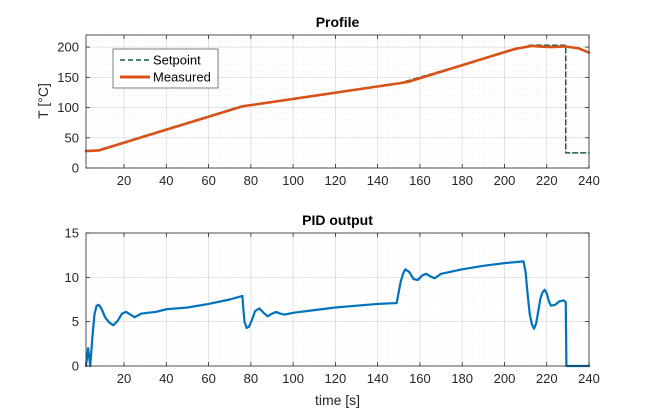 The image size is (650, 418). Describe the element at coordinates (177, 60) in the screenshot. I see `legend-setpoint-label: Setpoint` at that location.